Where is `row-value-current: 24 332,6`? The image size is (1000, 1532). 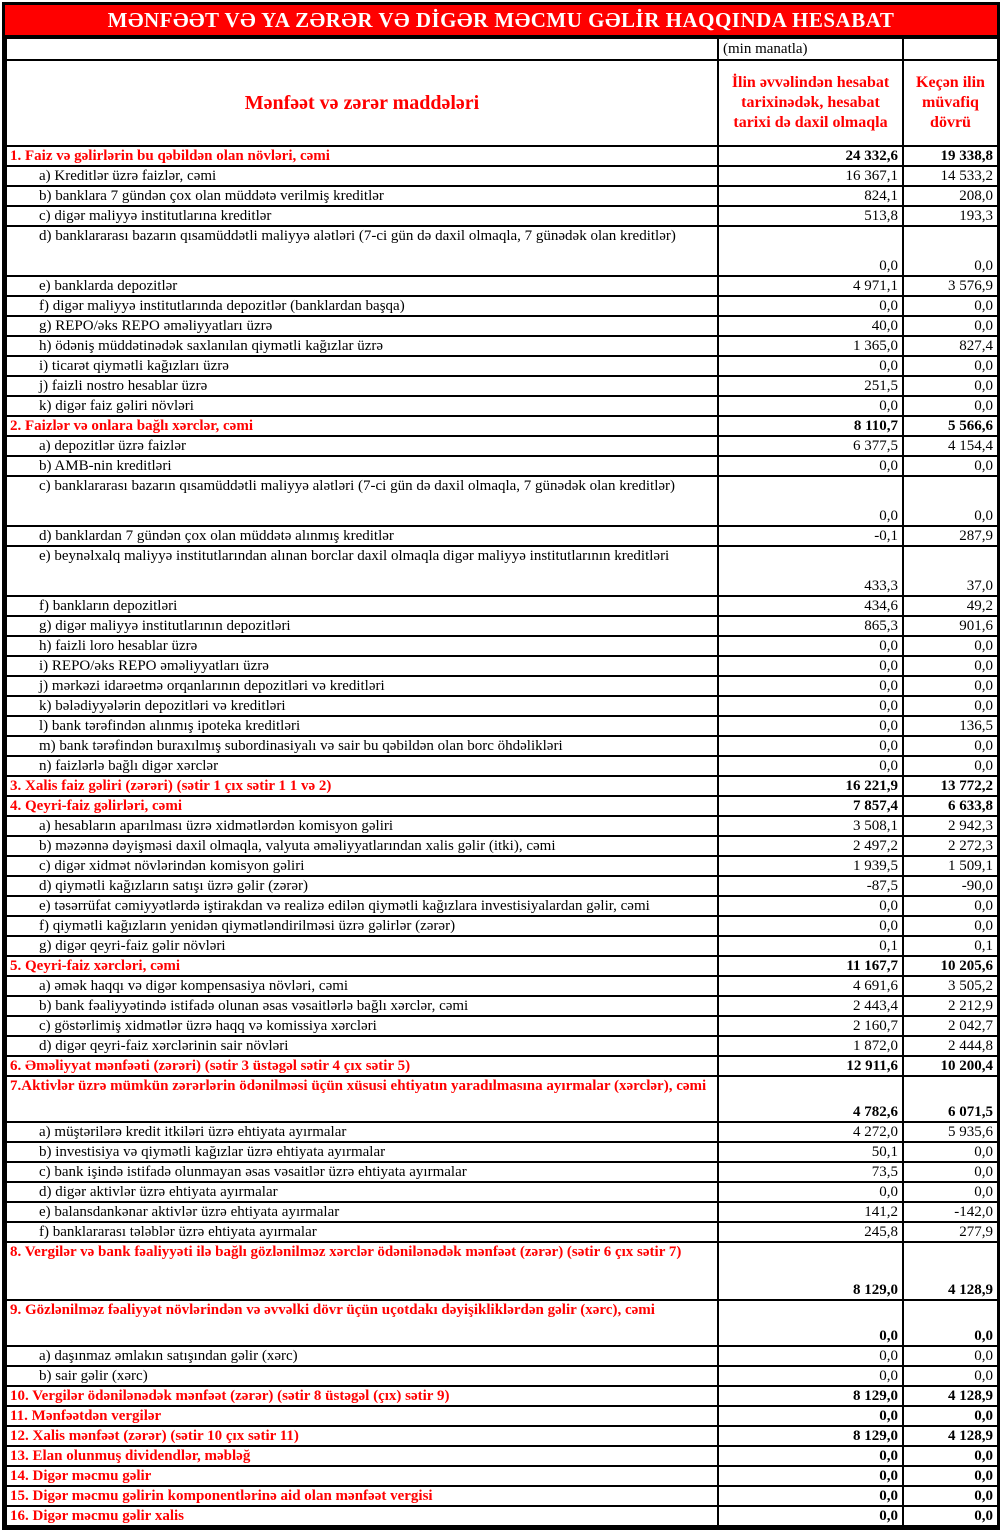
row-value-current: 24 332,6 is located at coordinates (810, 156).